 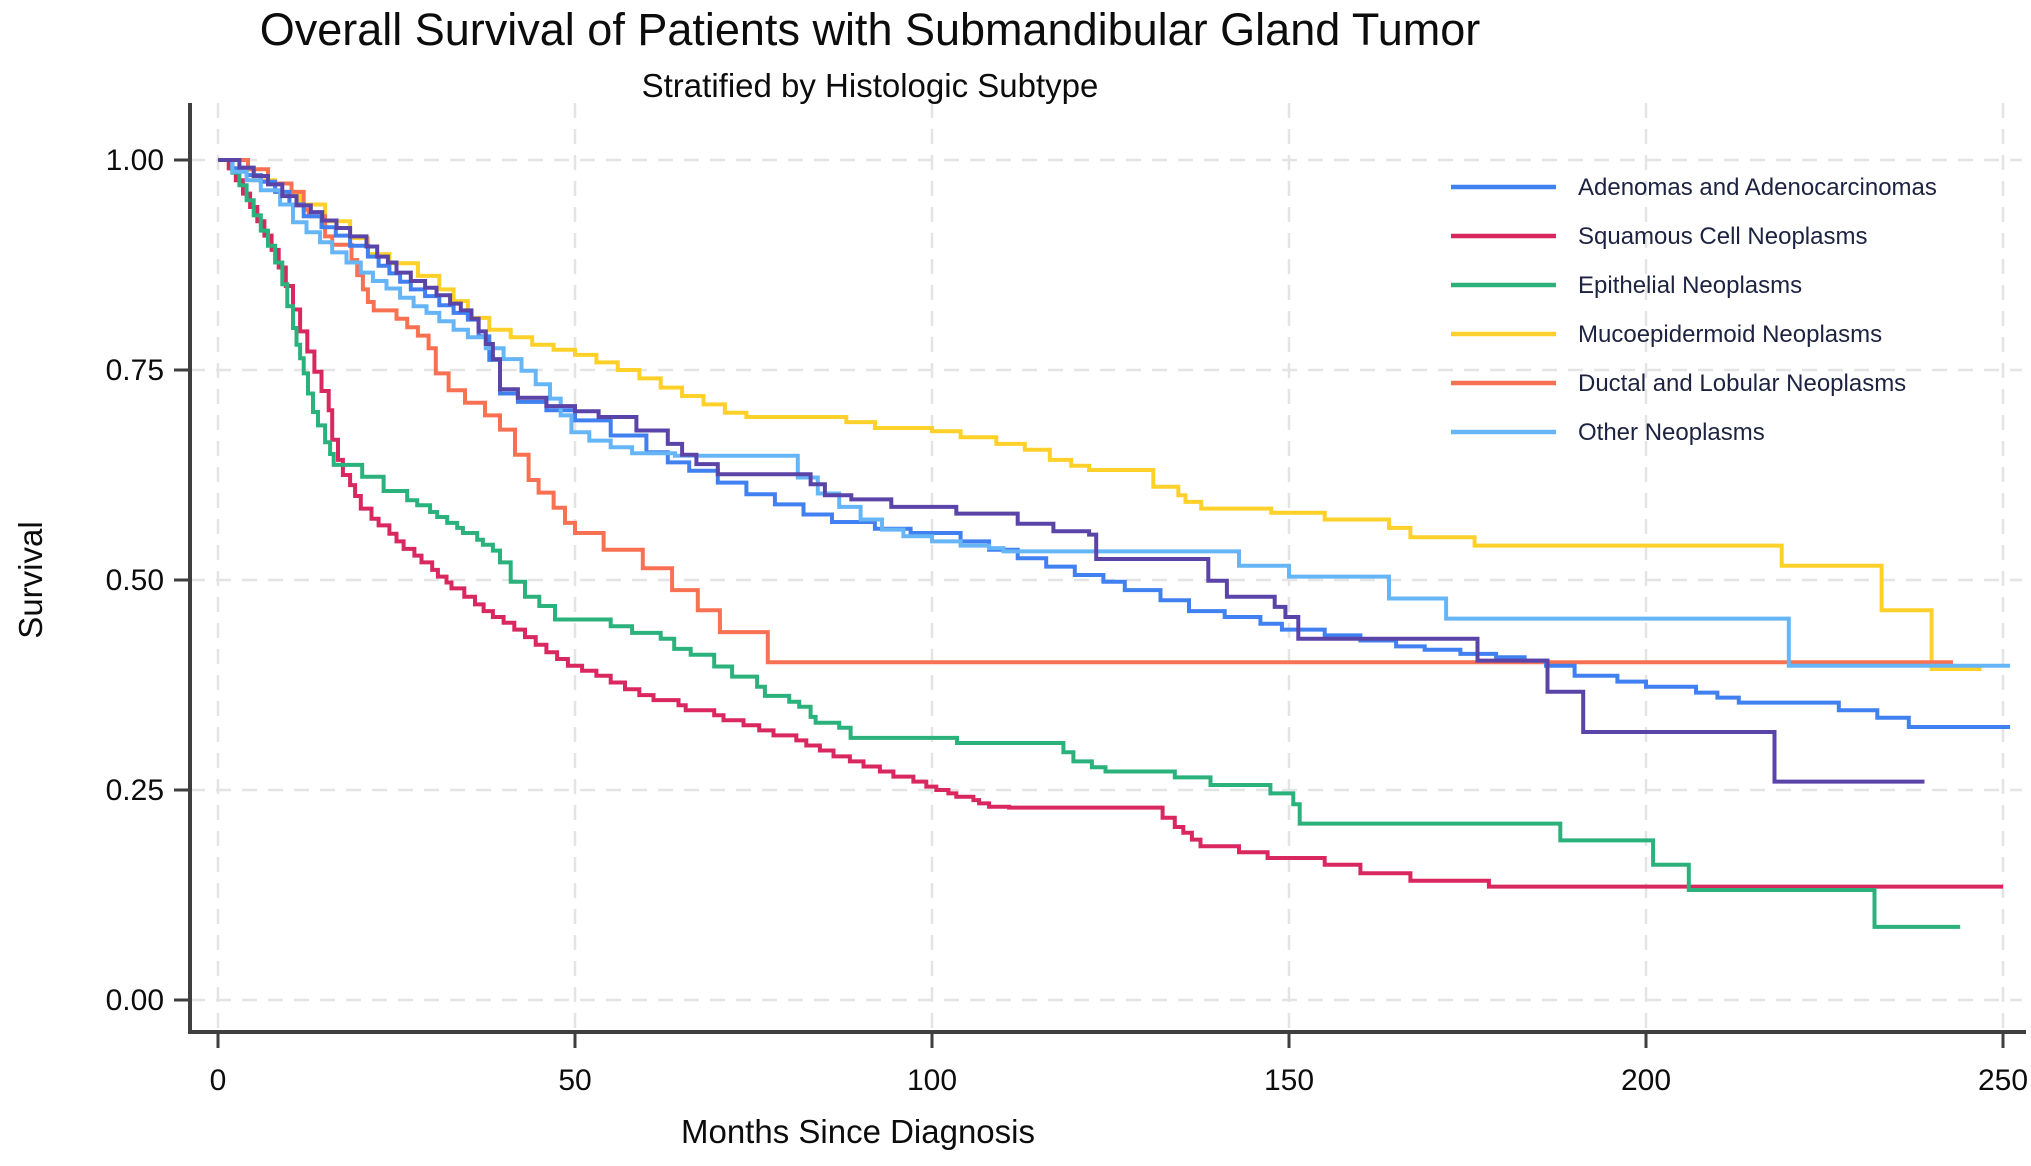 What do you see at coordinates (135, 1000) in the screenshot?
I see `y-tick-label-0: 0.00` at bounding box center [135, 1000].